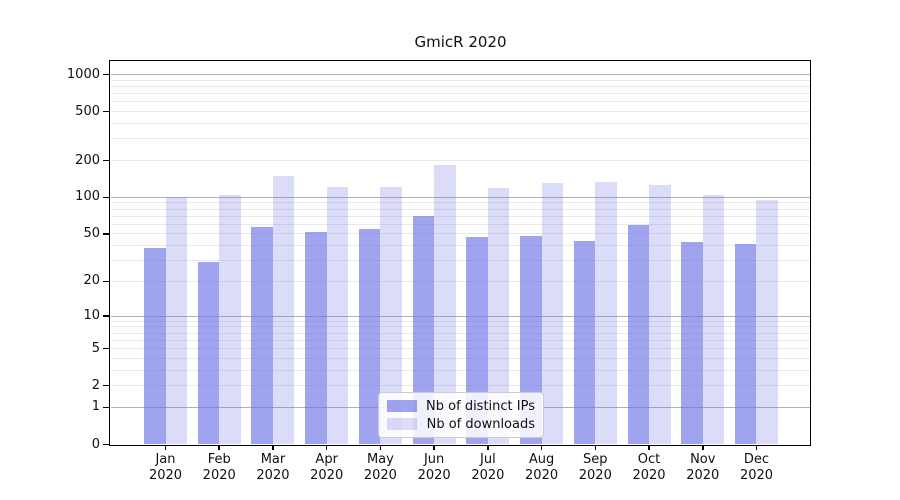 The image size is (900, 500). I want to click on y-tick-label: 2, so click(95, 385).